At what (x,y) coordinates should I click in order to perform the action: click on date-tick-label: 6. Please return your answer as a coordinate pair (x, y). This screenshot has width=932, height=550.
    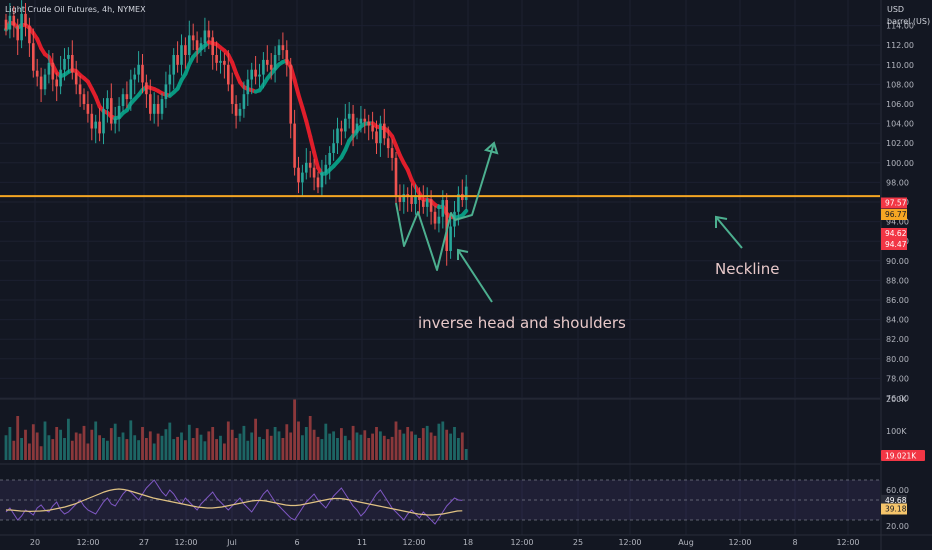
    Looking at the image, I should click on (296, 542).